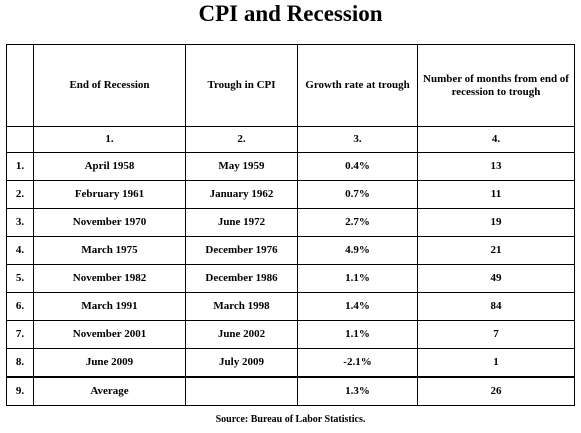  What do you see at coordinates (496, 391) in the screenshot?
I see `table-cell: 26` at bounding box center [496, 391].